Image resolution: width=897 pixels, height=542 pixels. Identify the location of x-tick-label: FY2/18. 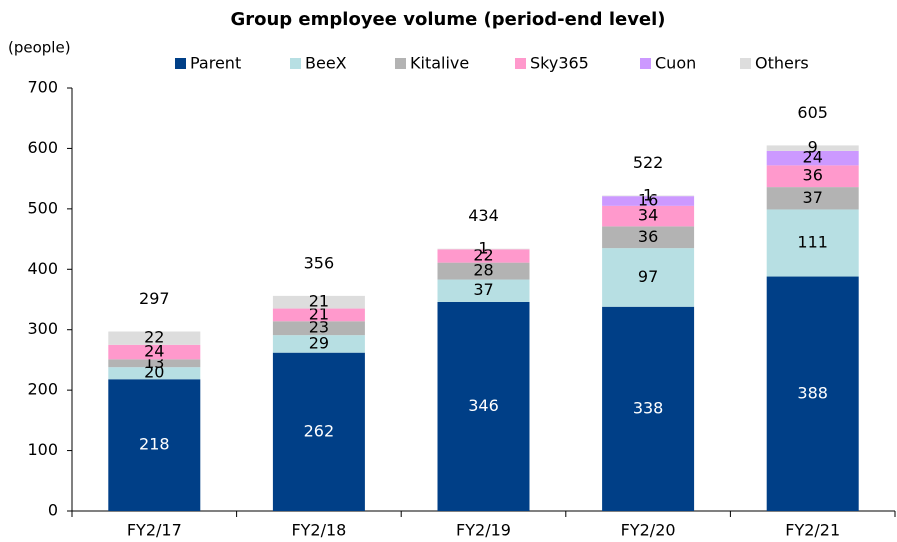
(318, 530).